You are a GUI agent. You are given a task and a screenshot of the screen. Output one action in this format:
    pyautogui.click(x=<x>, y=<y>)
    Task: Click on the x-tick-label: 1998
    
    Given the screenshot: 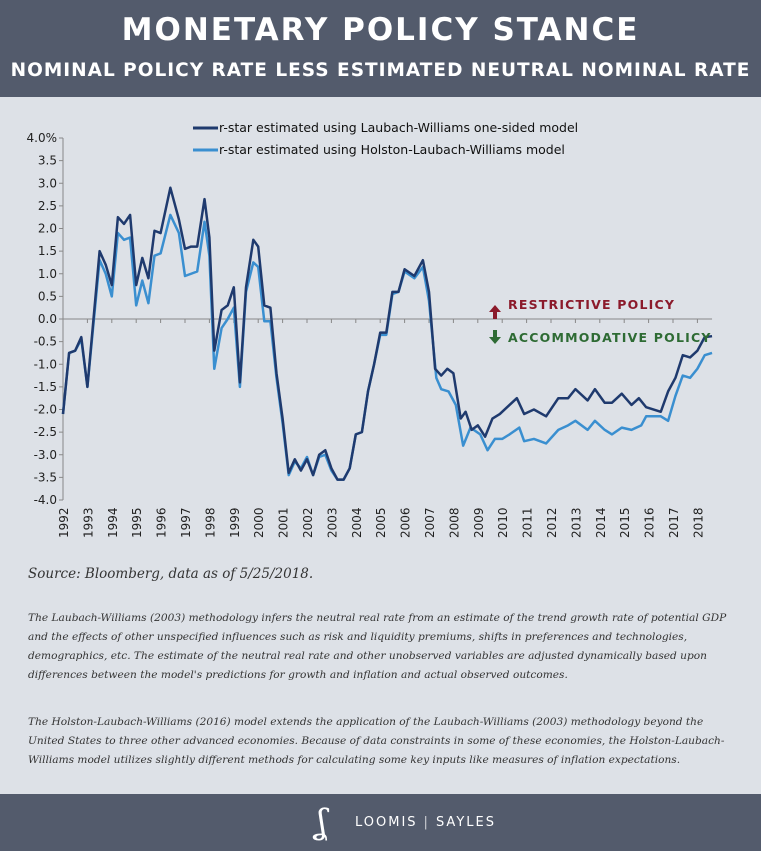 What is the action you would take?
    pyautogui.click(x=210, y=522)
    